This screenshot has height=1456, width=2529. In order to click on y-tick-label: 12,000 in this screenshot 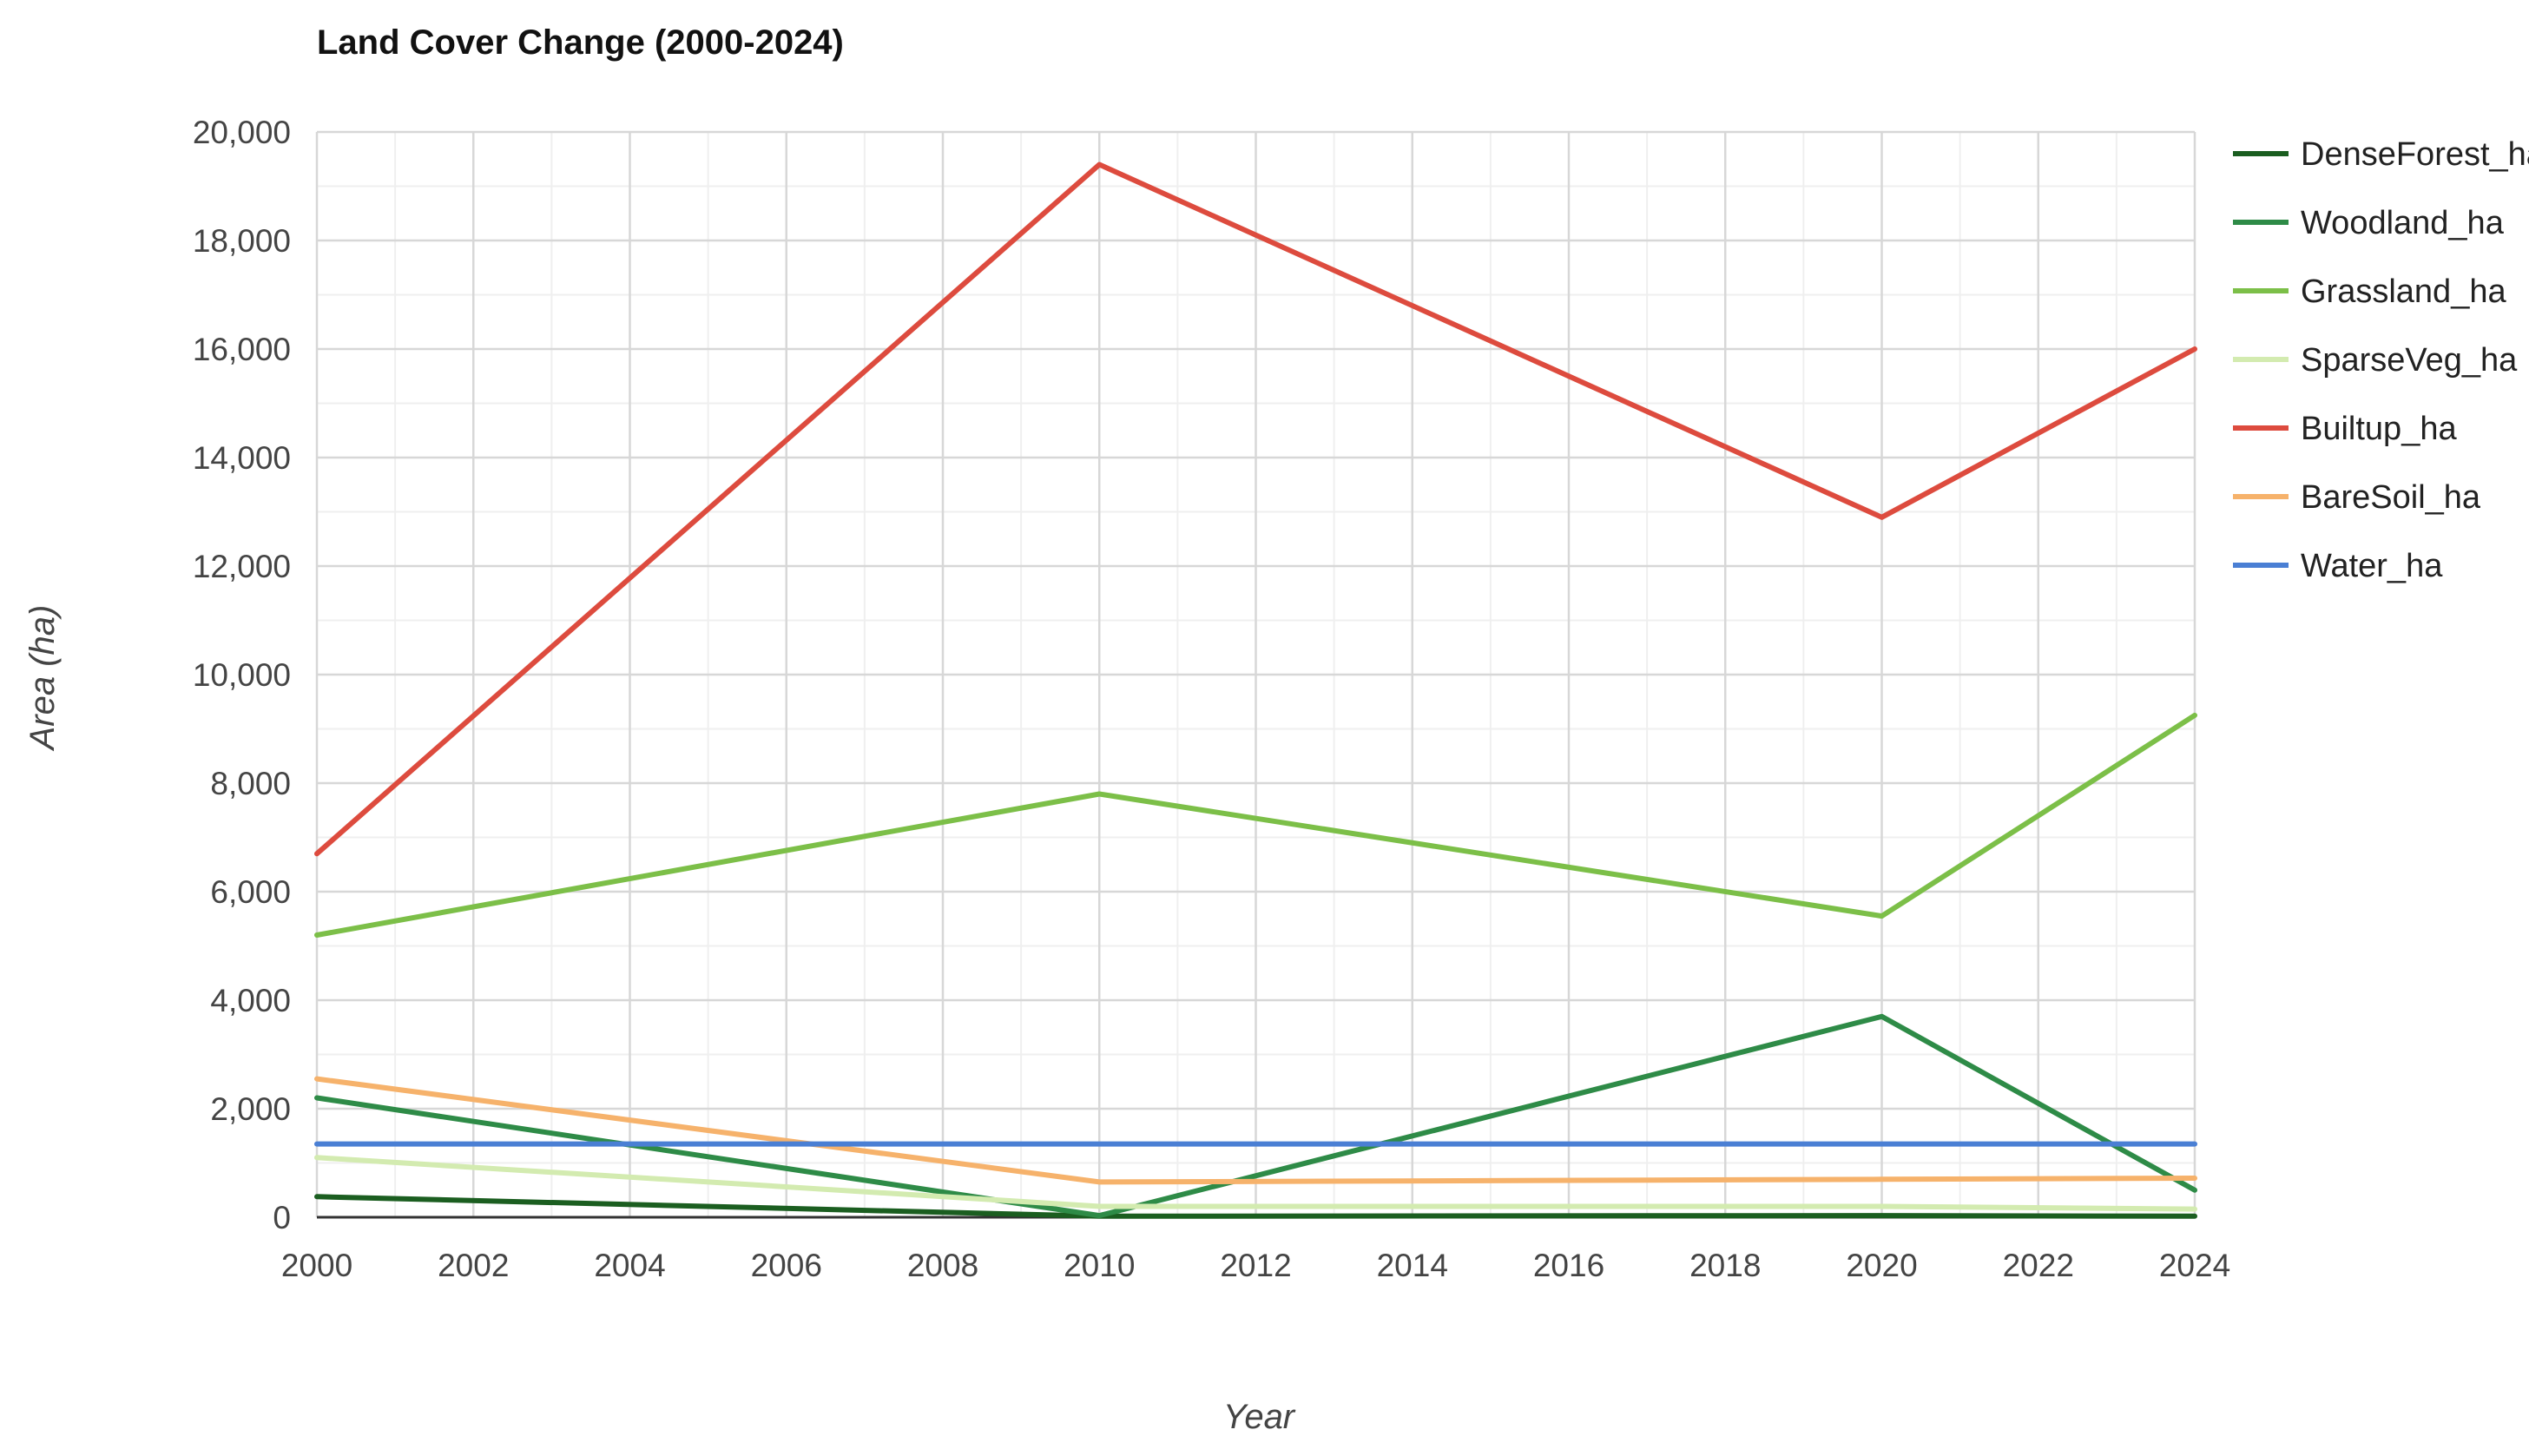, I will do `click(242, 566)`.